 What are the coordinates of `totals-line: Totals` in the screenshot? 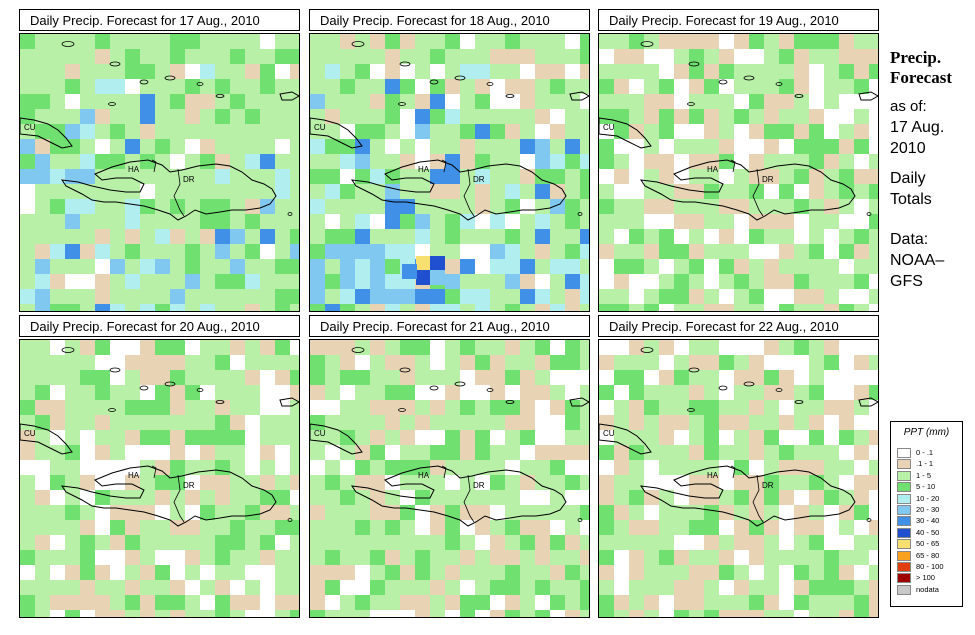 It's located at (911, 199).